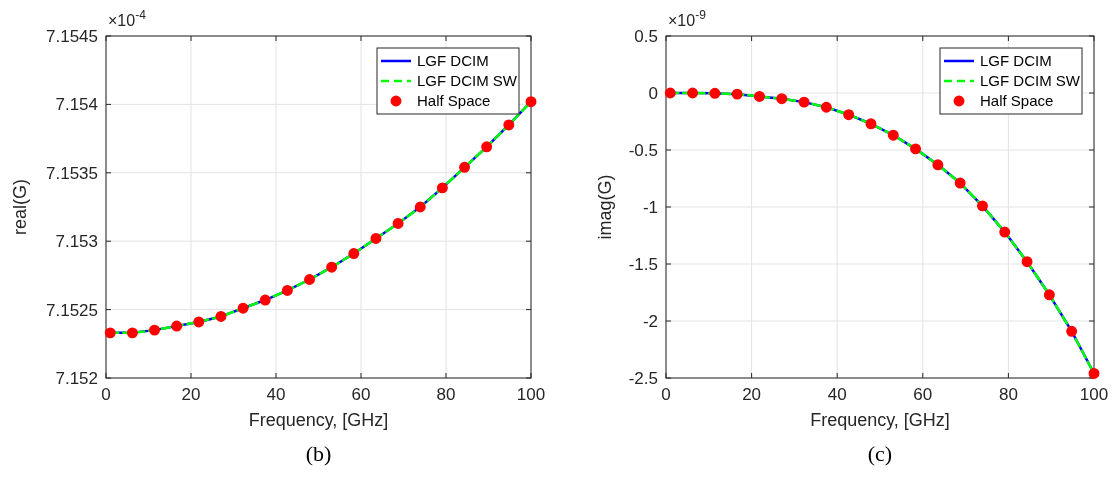 The width and height of the screenshot is (1120, 482). Describe the element at coordinates (650, 321) in the screenshot. I see `y-tick-label: -2` at that location.